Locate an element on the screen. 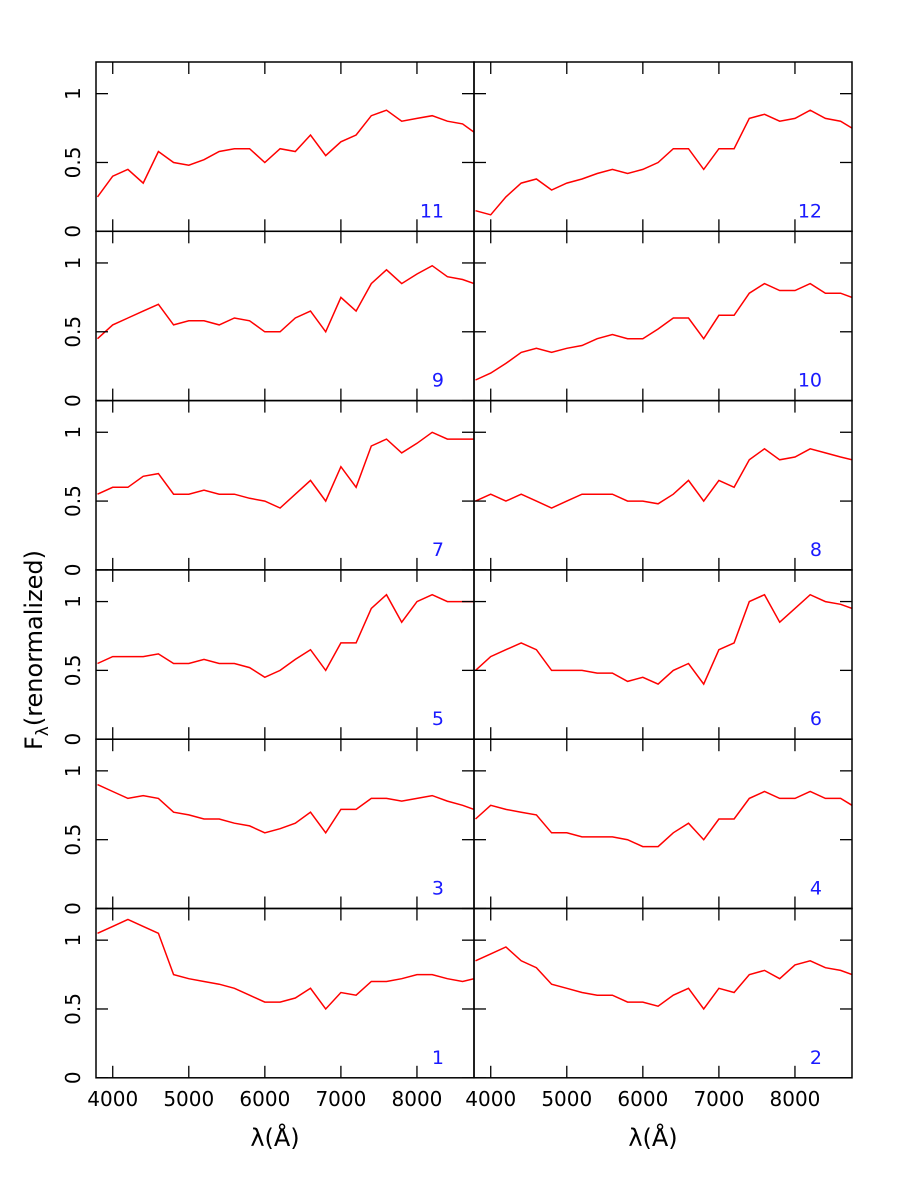  panel-label: 9 is located at coordinates (438, 381).